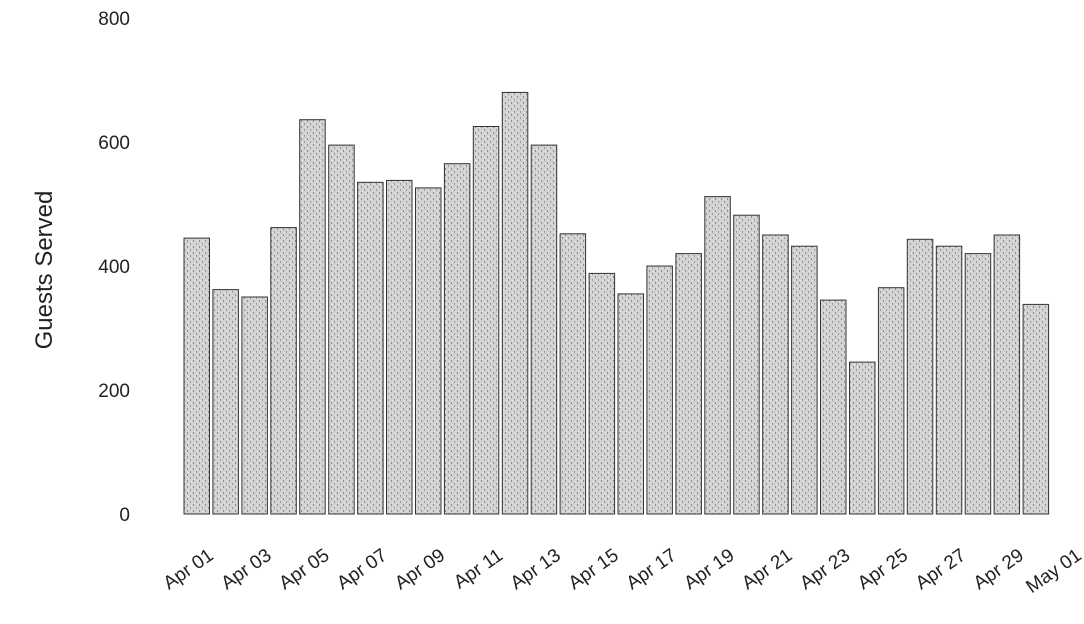 The height and width of the screenshot is (624, 1084). What do you see at coordinates (999, 569) in the screenshot?
I see `x-tick-label: Apr 29` at bounding box center [999, 569].